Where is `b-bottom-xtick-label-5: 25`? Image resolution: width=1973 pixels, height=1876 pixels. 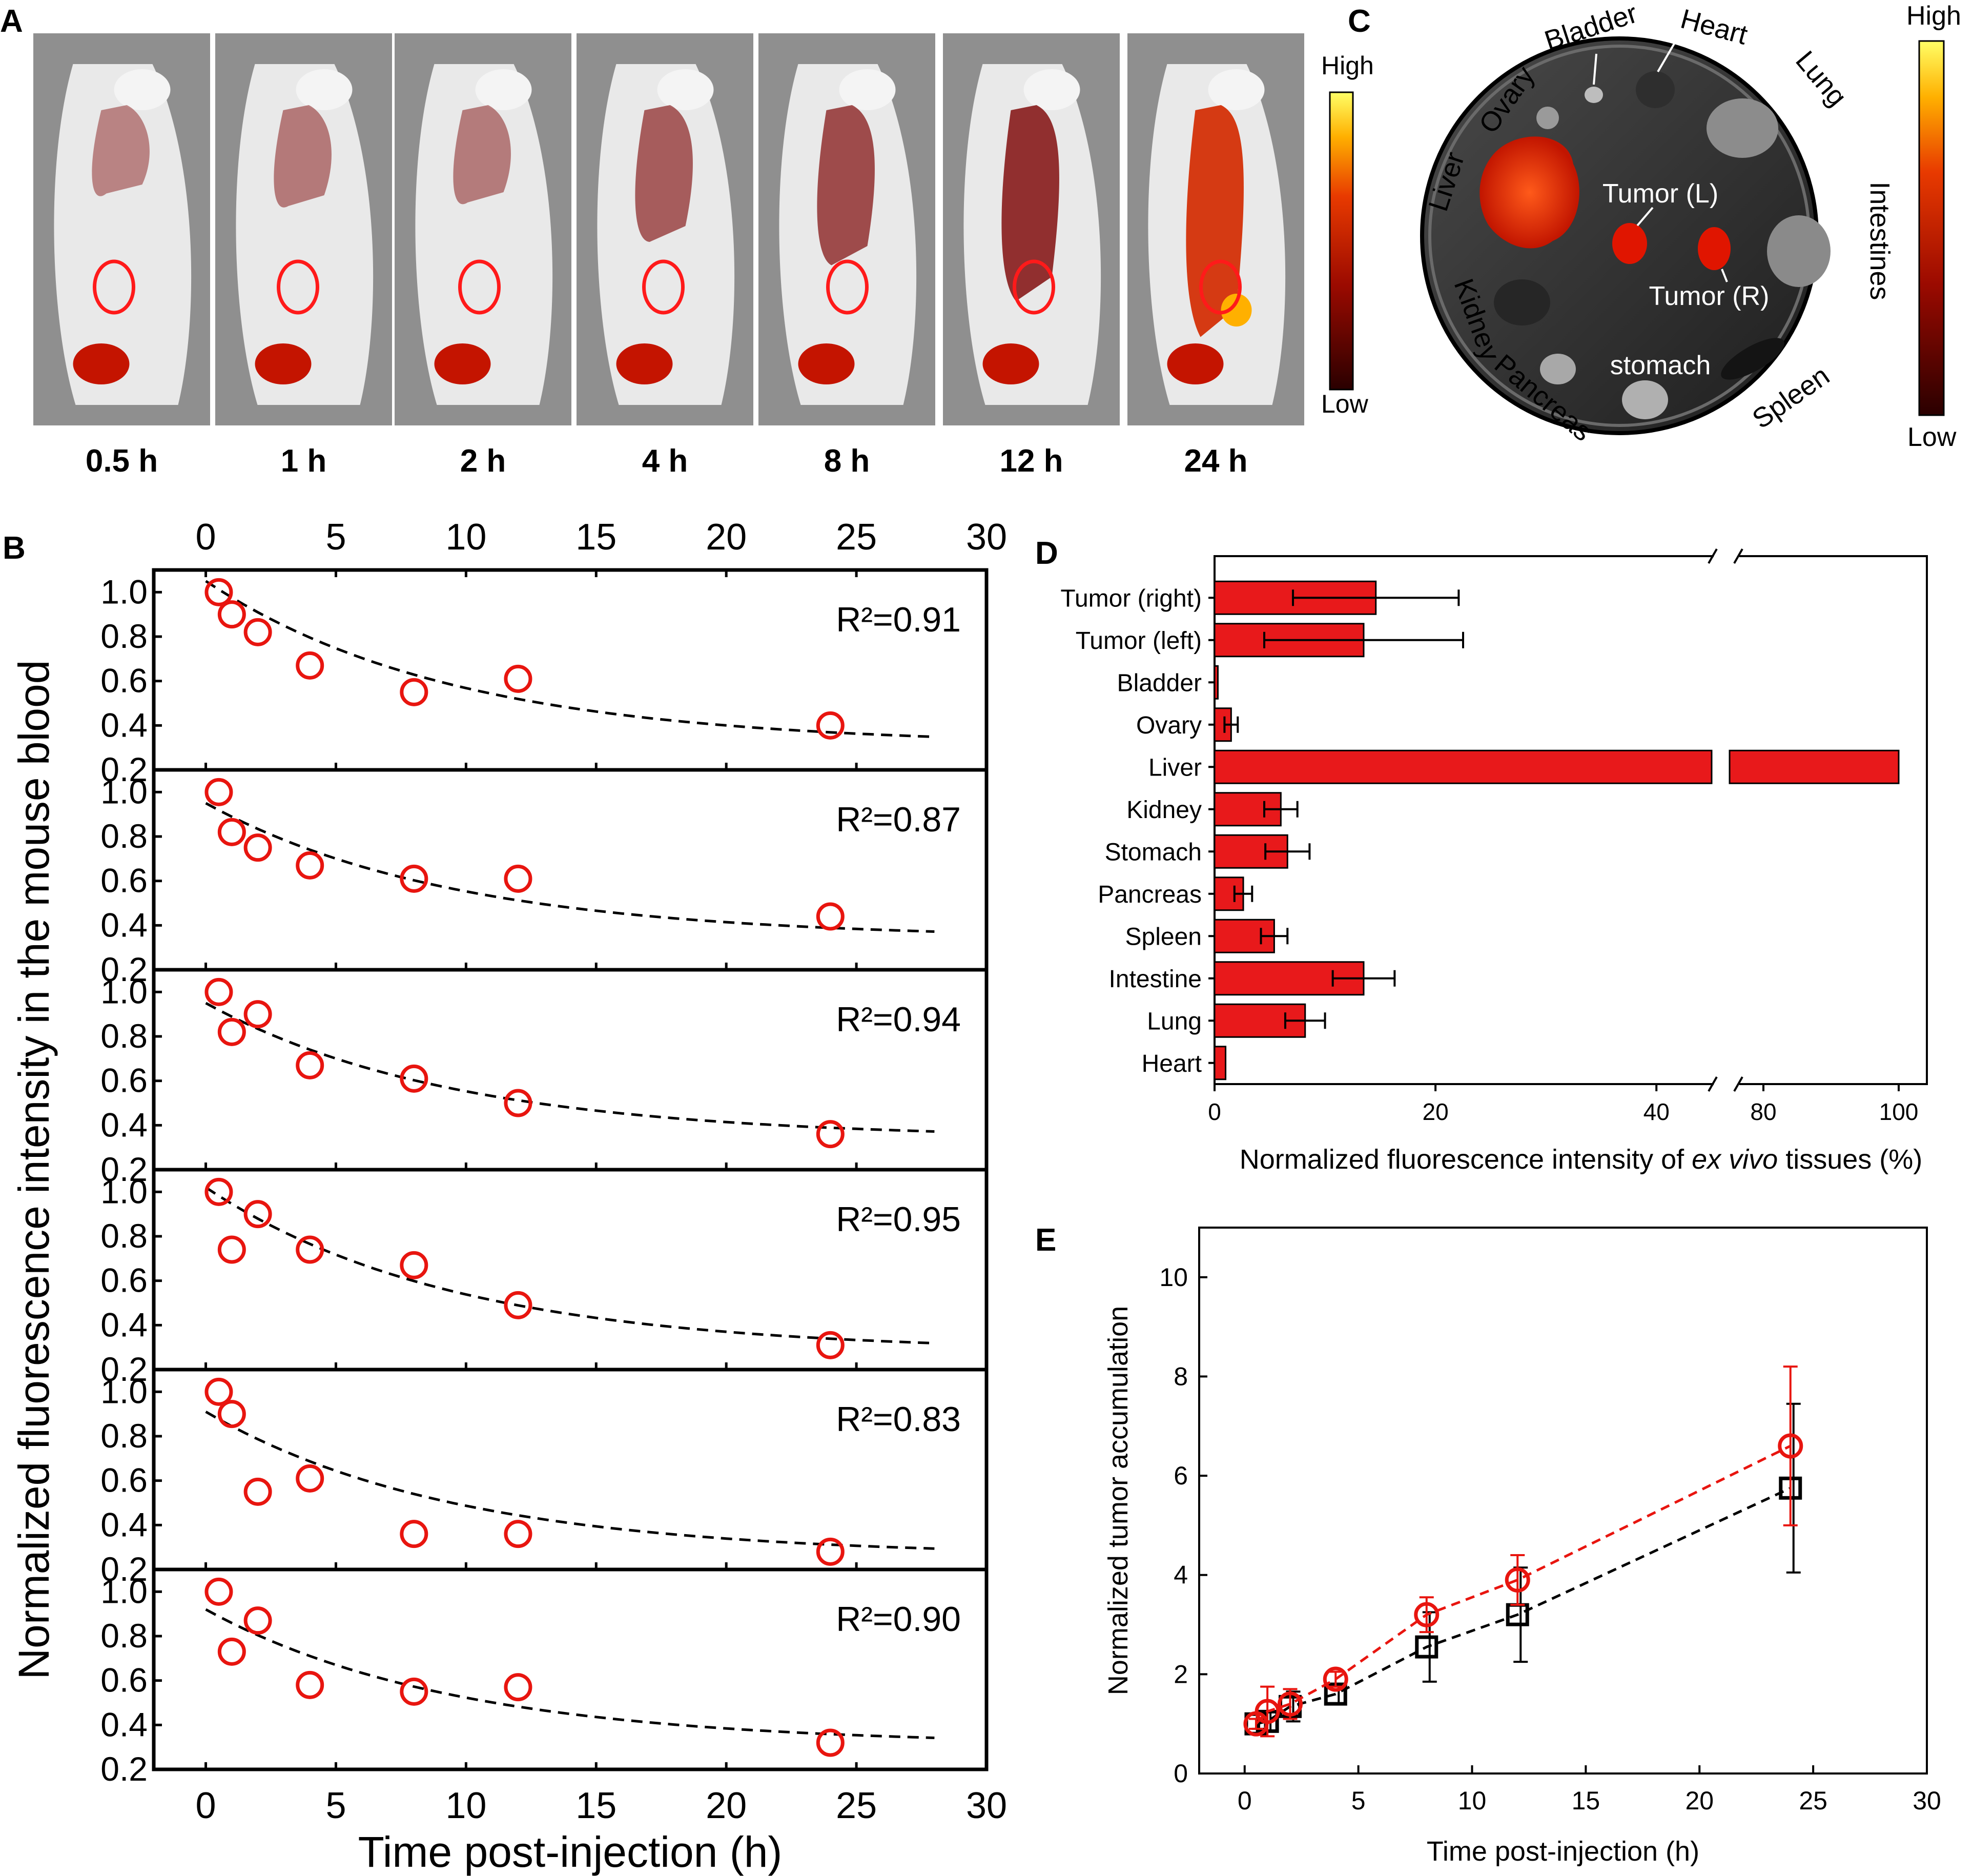
b-bottom-xtick-label-5: 25 is located at coordinates (857, 1805).